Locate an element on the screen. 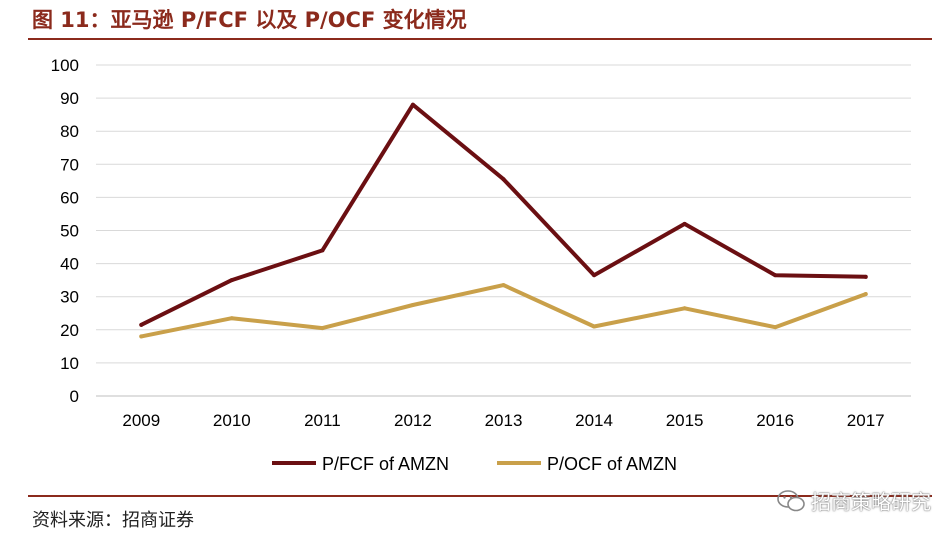 The width and height of the screenshot is (949, 539). figure-title: 图 11：亚马逊 P/FCF 以及 P/OCF 变化情况 is located at coordinates (249, 20).